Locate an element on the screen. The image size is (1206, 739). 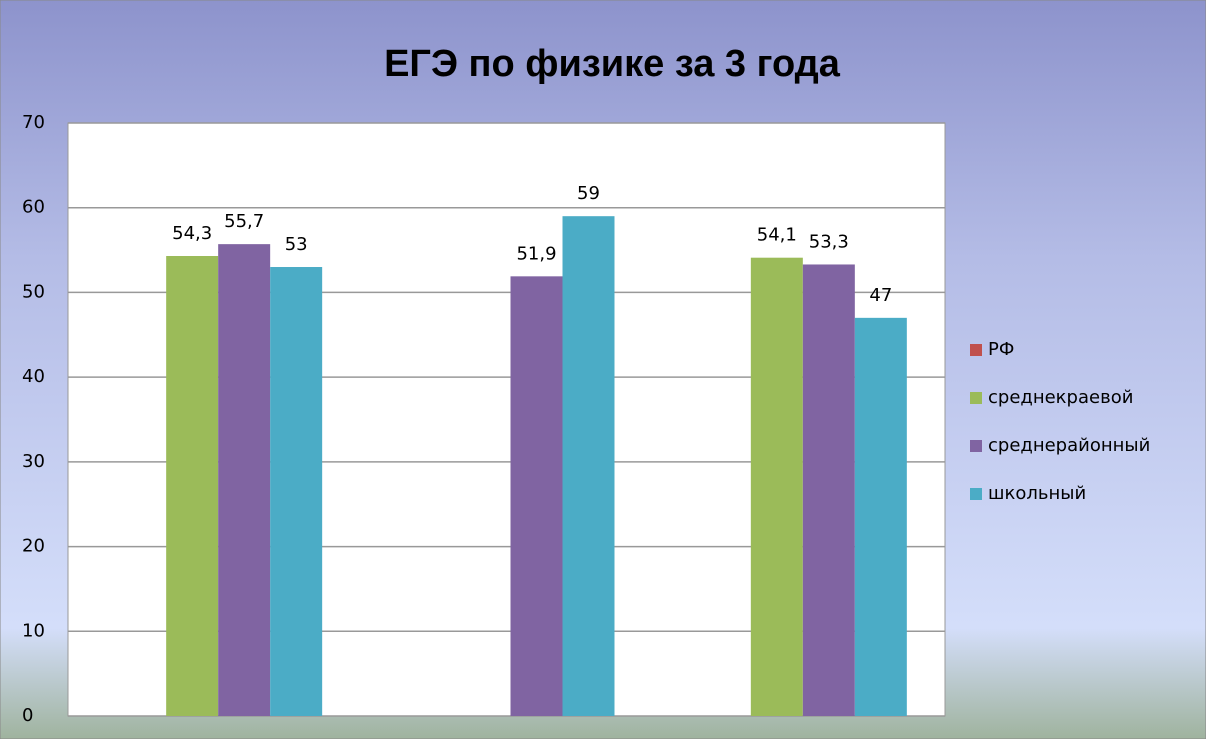
legend-label: РФ is located at coordinates (1001, 349).